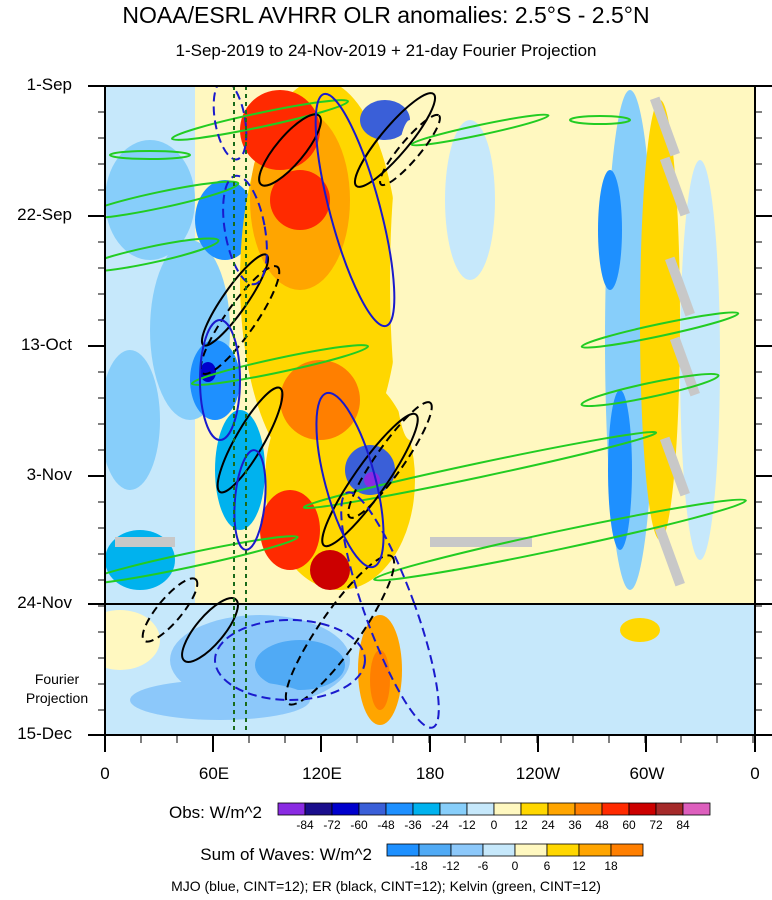 The image size is (772, 900). I want to click on y-tick-label: 3-Nov, so click(49, 474).